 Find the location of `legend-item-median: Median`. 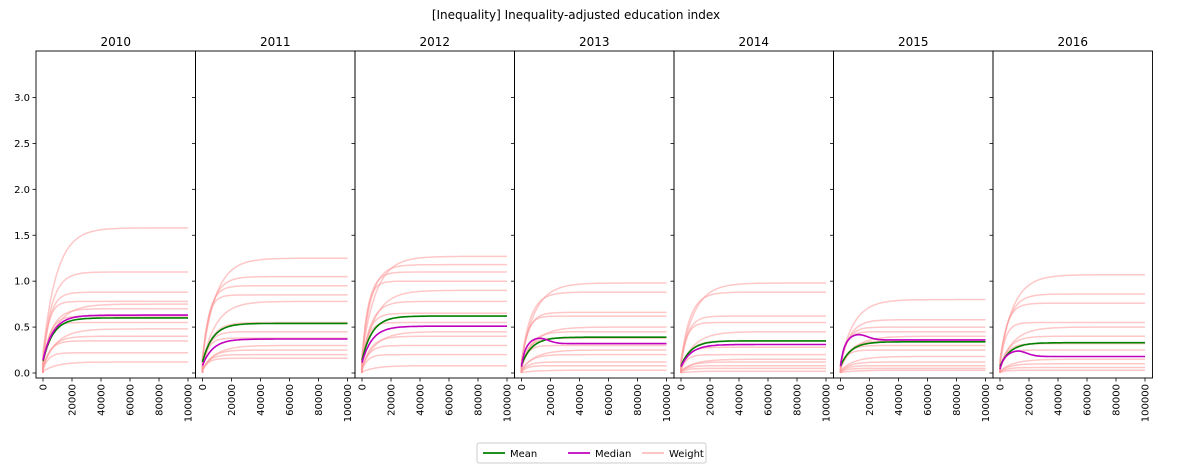

legend-item-median: Median is located at coordinates (599, 454).